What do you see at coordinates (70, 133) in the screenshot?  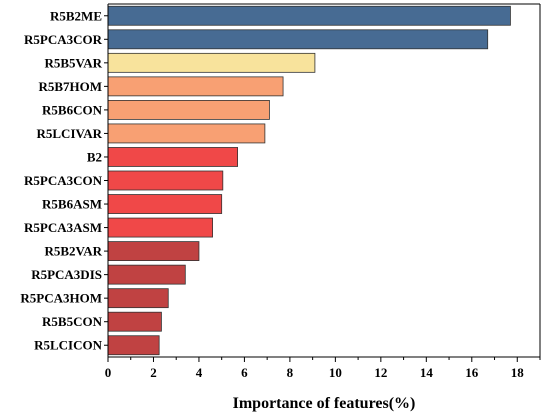 I see `category-label: R5LCIVAR` at bounding box center [70, 133].